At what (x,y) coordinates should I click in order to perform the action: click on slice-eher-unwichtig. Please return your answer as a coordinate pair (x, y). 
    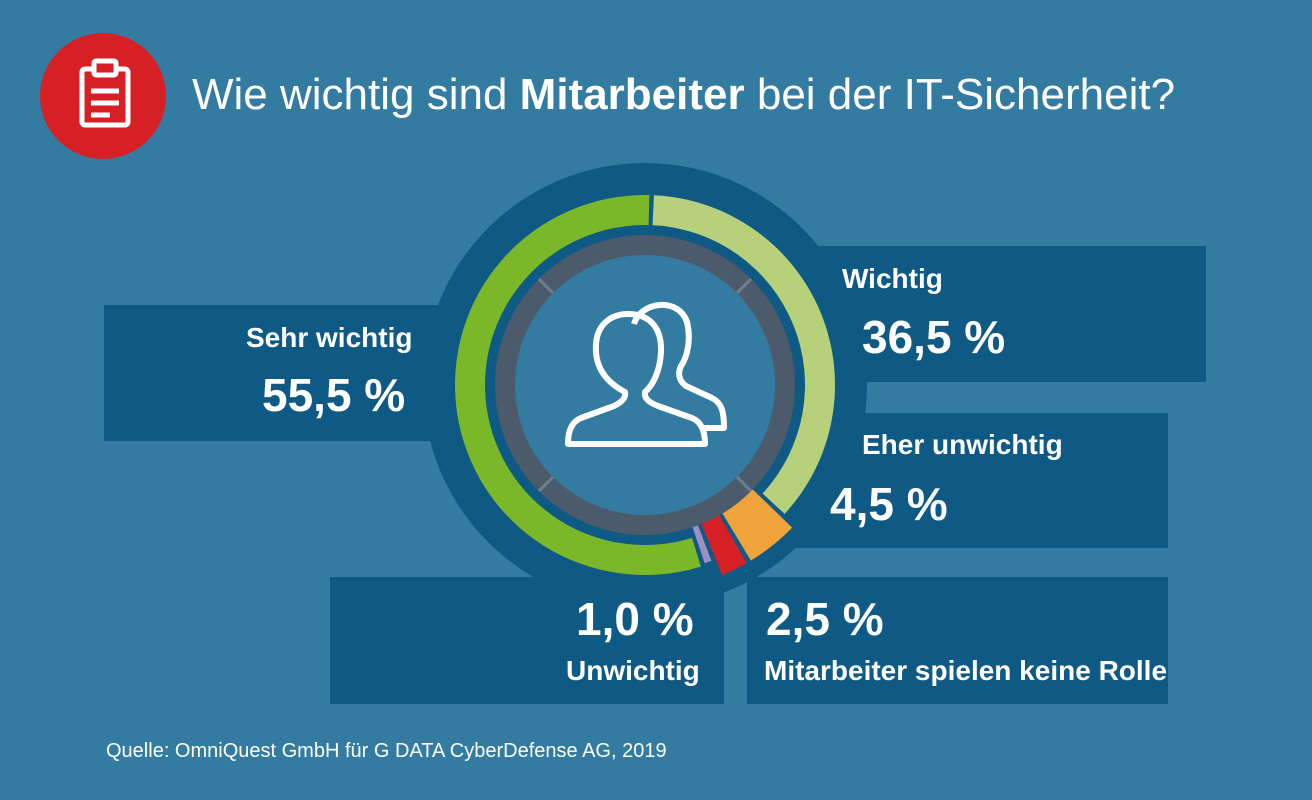
    Looking at the image, I should click on (757, 525).